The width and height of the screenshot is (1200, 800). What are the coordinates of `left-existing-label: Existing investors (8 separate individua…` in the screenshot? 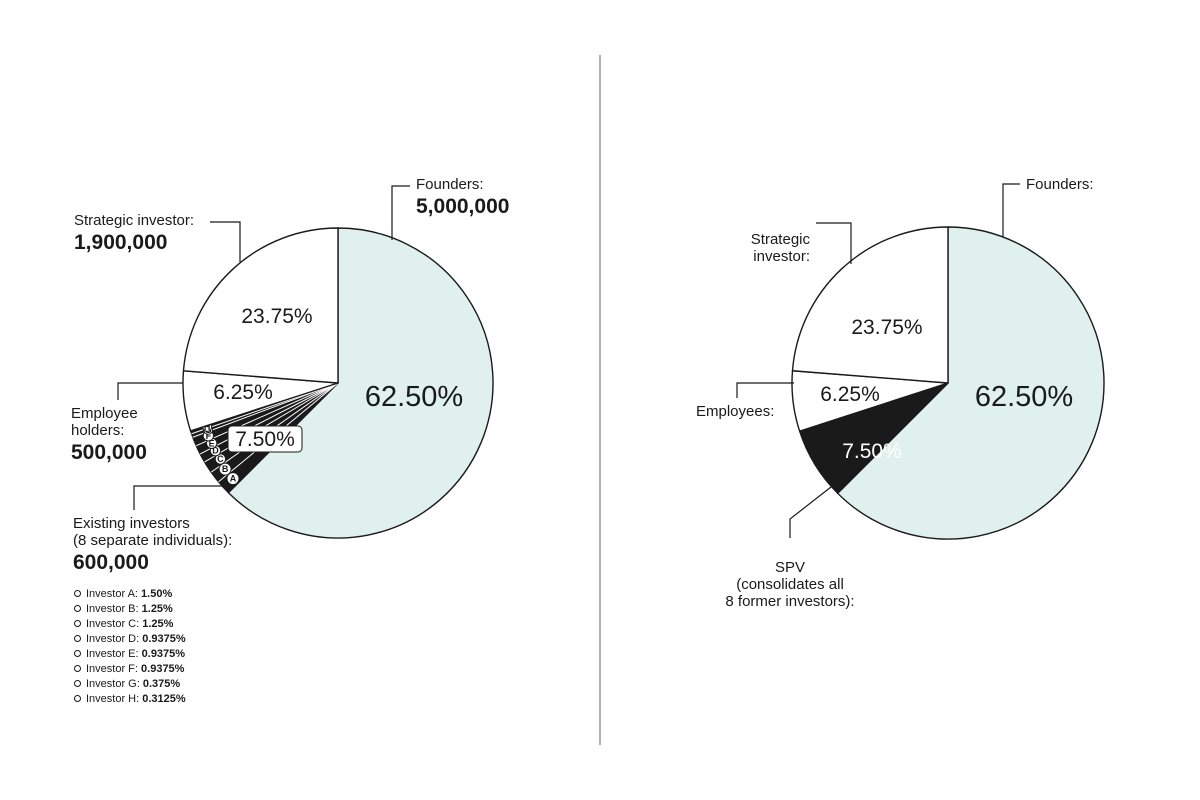 It's located at (152, 545).